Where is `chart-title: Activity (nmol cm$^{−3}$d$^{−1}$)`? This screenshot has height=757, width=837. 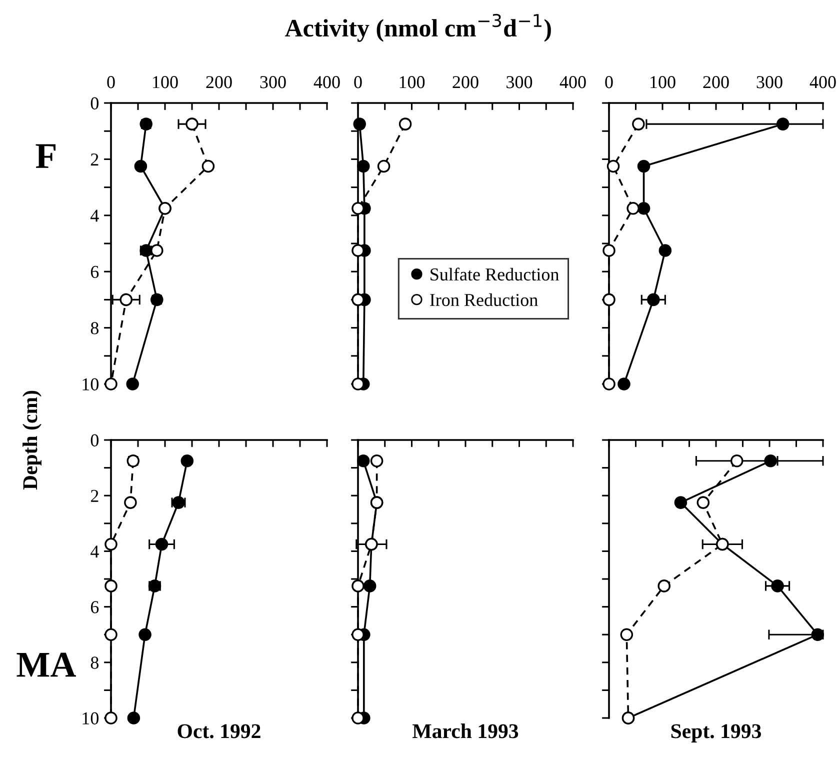 chart-title: Activity (nmol cm$^{−3}$d$^{−1}$) is located at coordinates (417, 28).